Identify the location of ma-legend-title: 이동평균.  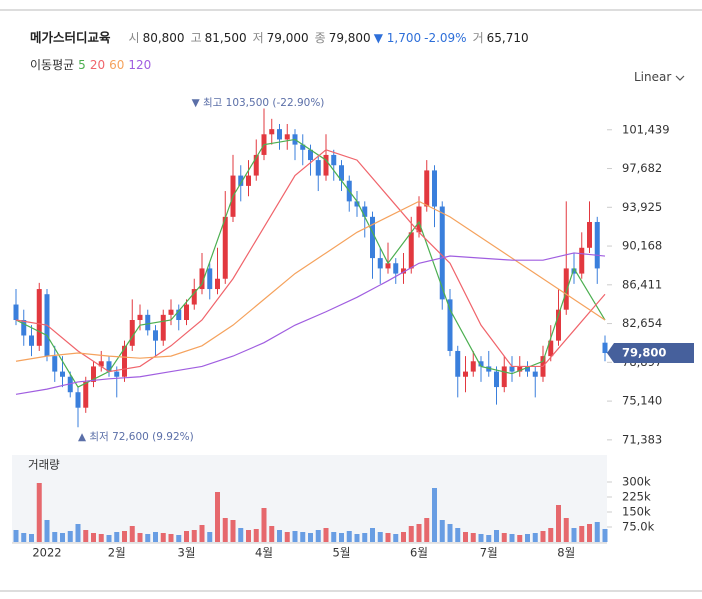
(52, 65).